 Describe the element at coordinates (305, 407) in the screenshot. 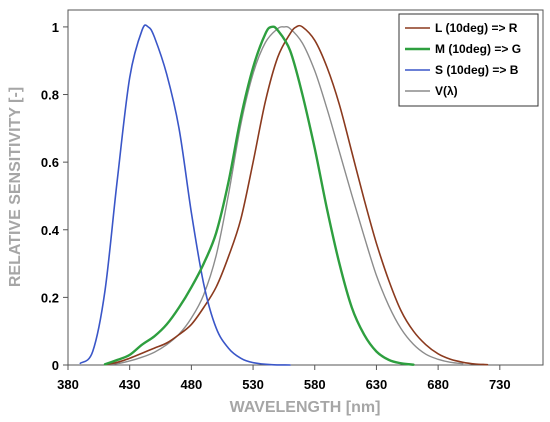

I see `x-axis-title: WAVELENGTH [nm]` at that location.